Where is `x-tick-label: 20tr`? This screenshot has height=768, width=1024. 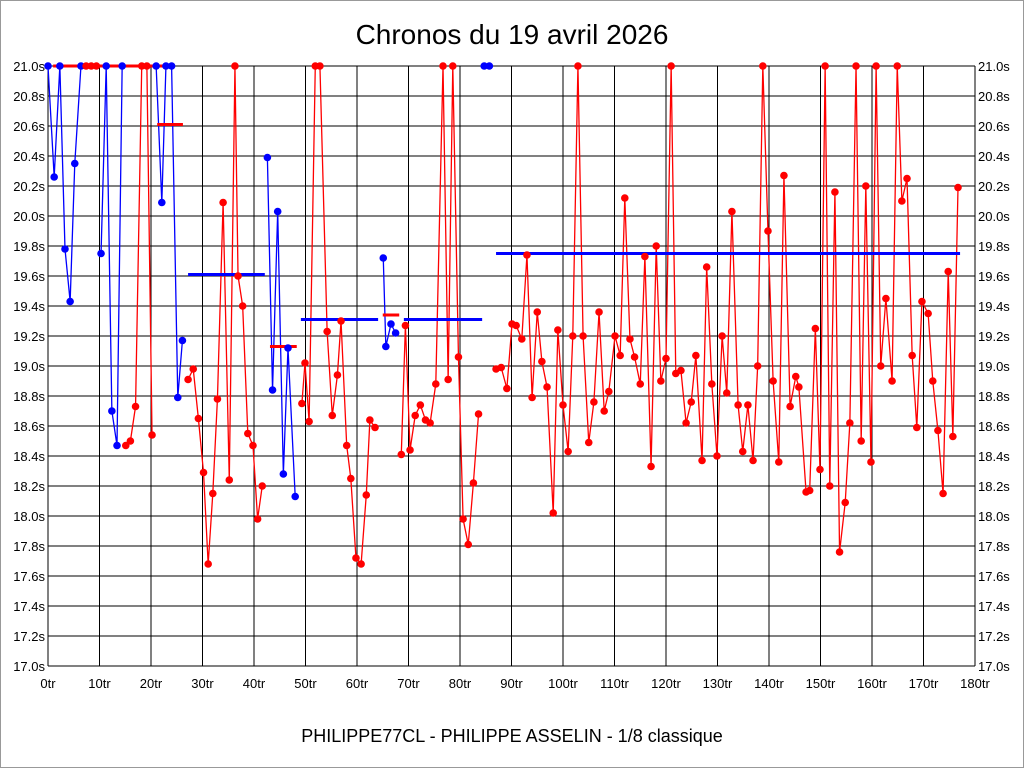 x-tick-label: 20tr is located at coordinates (151, 683).